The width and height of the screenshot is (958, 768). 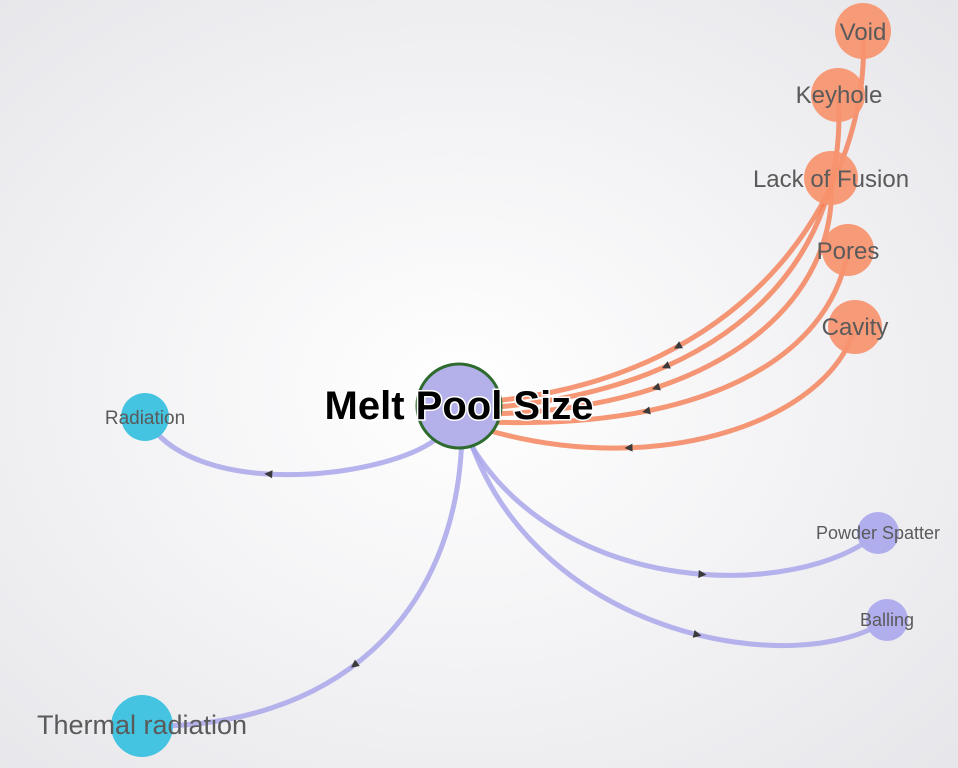 I want to click on node-label-powder-spatter: Powder Spatter, so click(x=878, y=533).